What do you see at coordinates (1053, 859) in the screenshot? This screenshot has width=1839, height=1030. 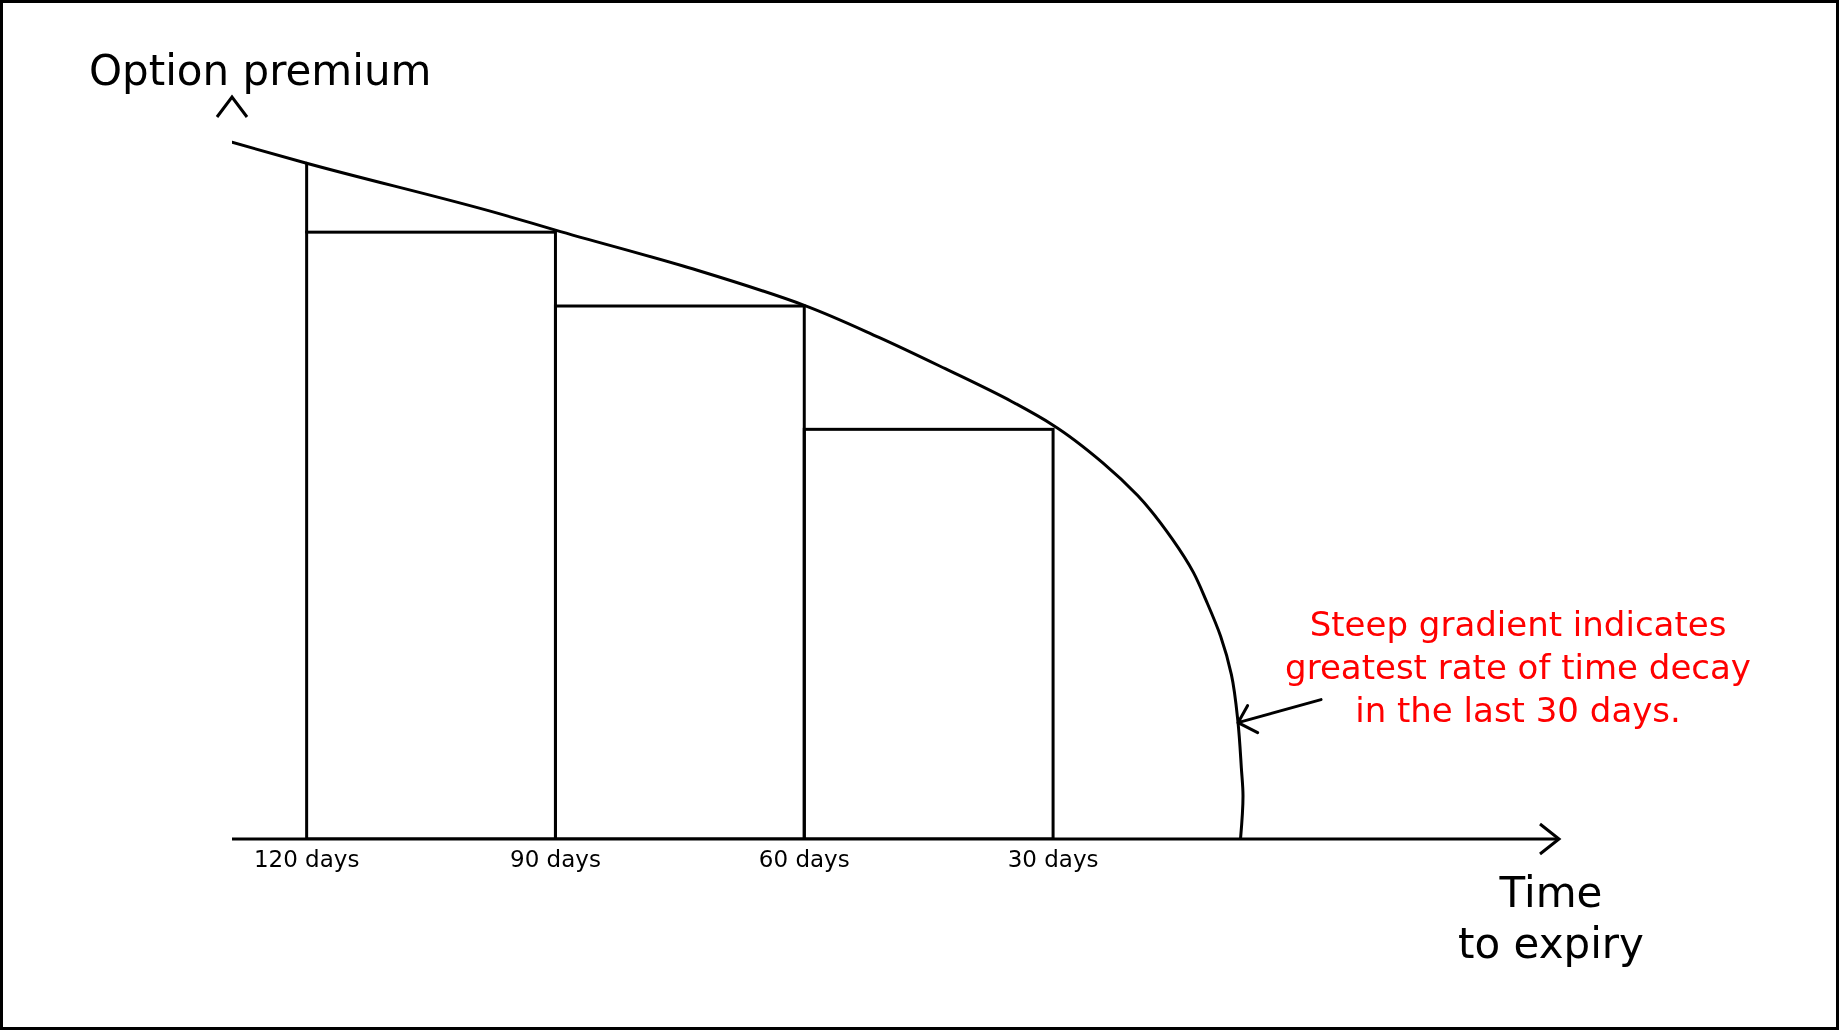 I see `x-tick-label: 30 days` at bounding box center [1053, 859].